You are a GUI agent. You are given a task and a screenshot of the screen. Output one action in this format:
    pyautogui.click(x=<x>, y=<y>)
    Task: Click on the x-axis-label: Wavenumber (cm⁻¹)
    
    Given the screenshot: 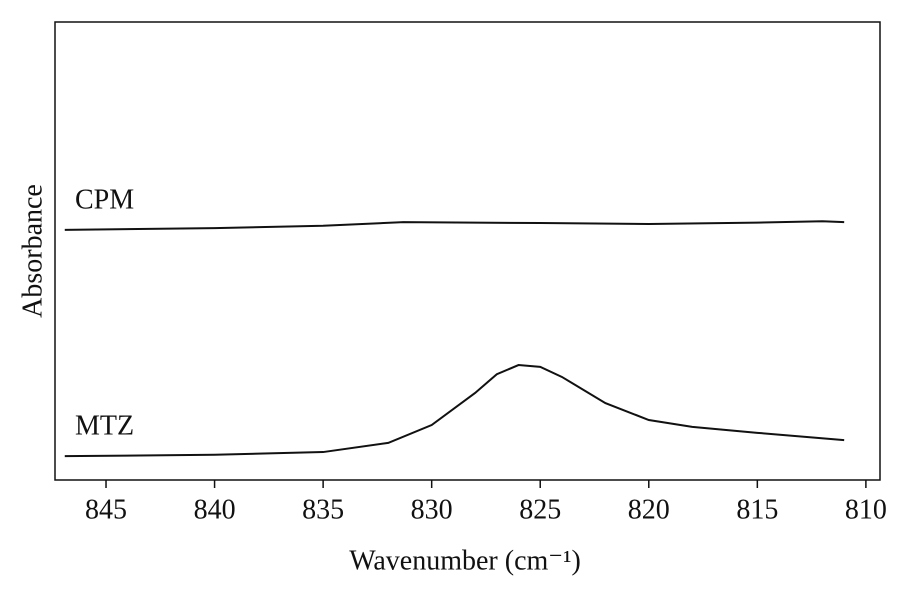 What is the action you would take?
    pyautogui.click(x=465, y=560)
    